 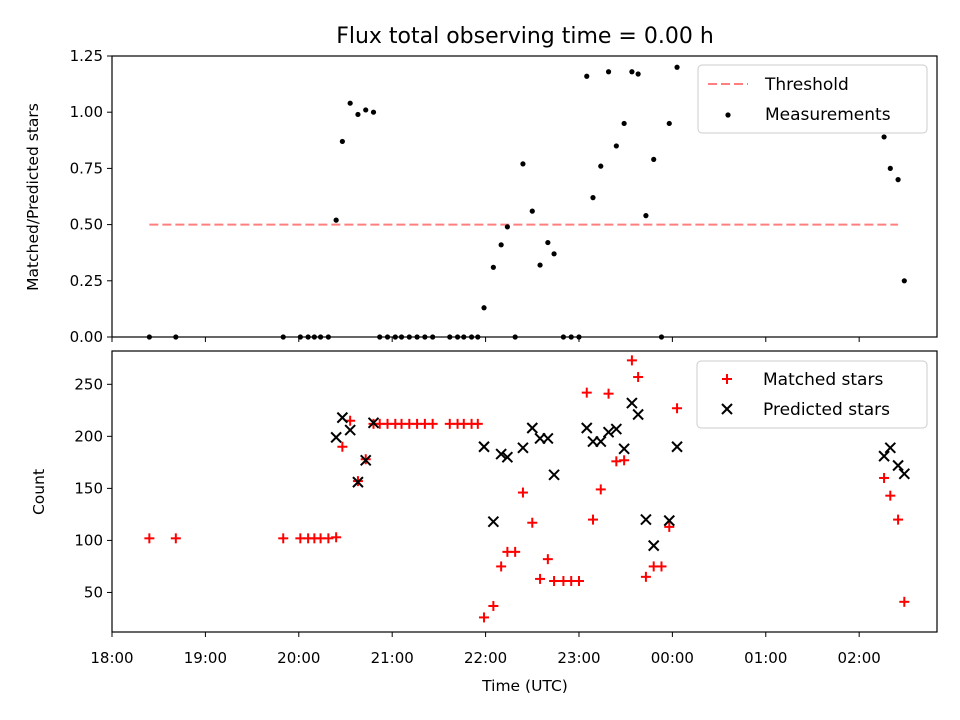 I want to click on x-tick-label: 23:00, so click(x=578, y=658).